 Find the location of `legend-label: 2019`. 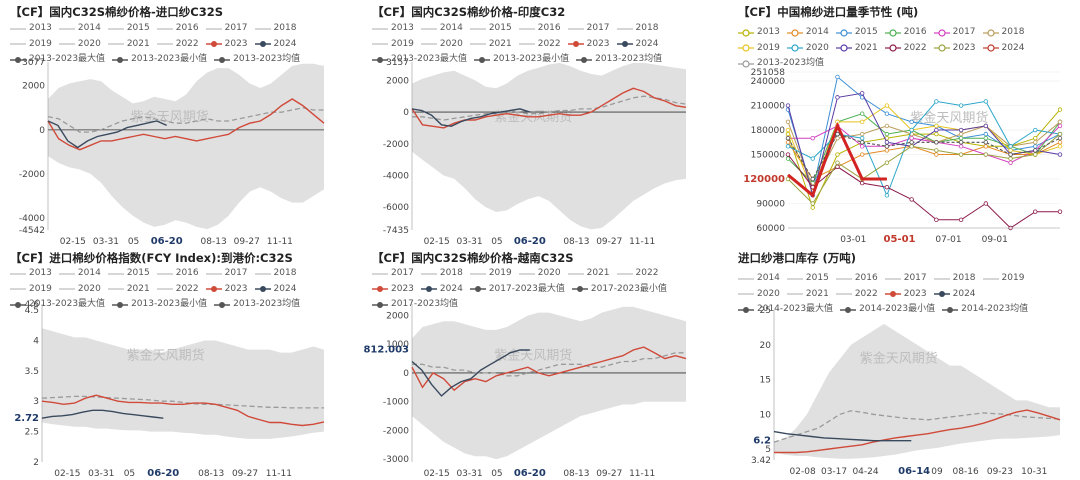

legend-label: 2019 is located at coordinates (768, 47).